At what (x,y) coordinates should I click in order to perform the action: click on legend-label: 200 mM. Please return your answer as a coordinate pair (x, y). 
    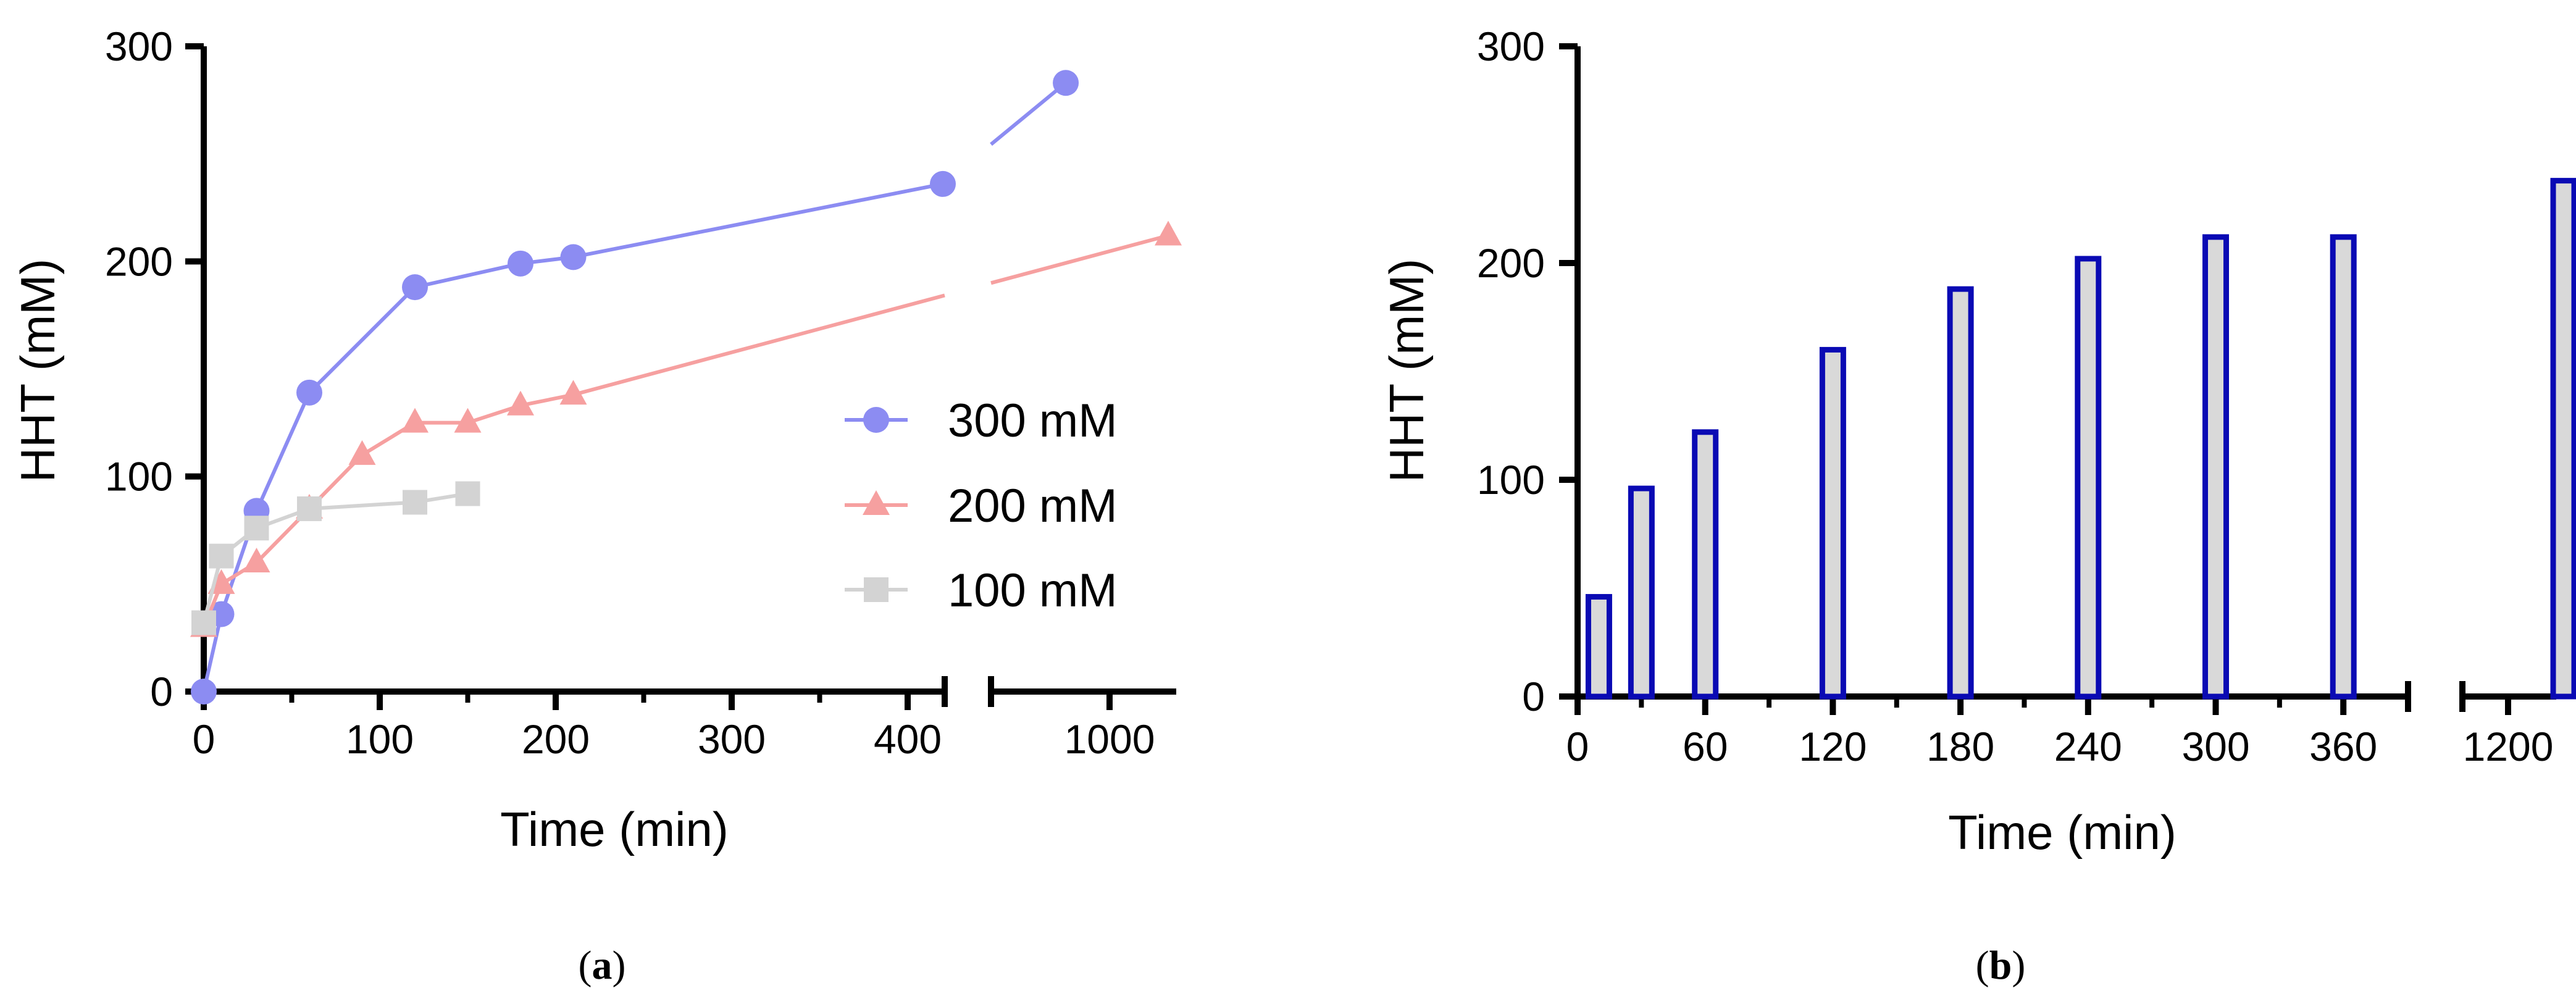
    Looking at the image, I should click on (1033, 506).